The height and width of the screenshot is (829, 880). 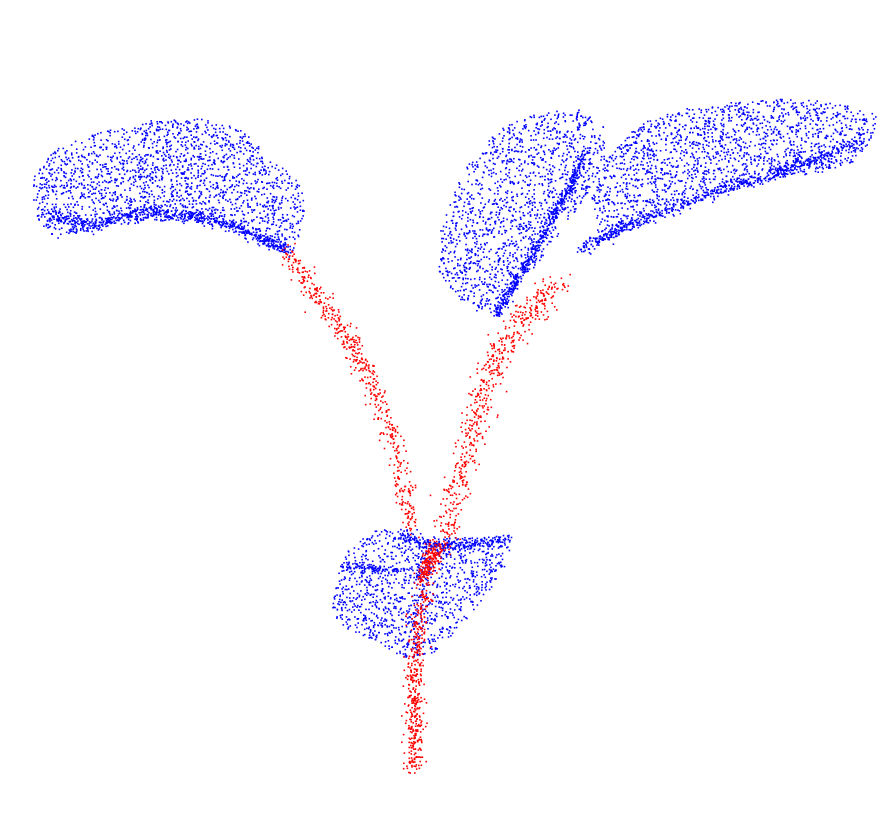 What do you see at coordinates (169, 188) in the screenshot?
I see `left-leaf` at bounding box center [169, 188].